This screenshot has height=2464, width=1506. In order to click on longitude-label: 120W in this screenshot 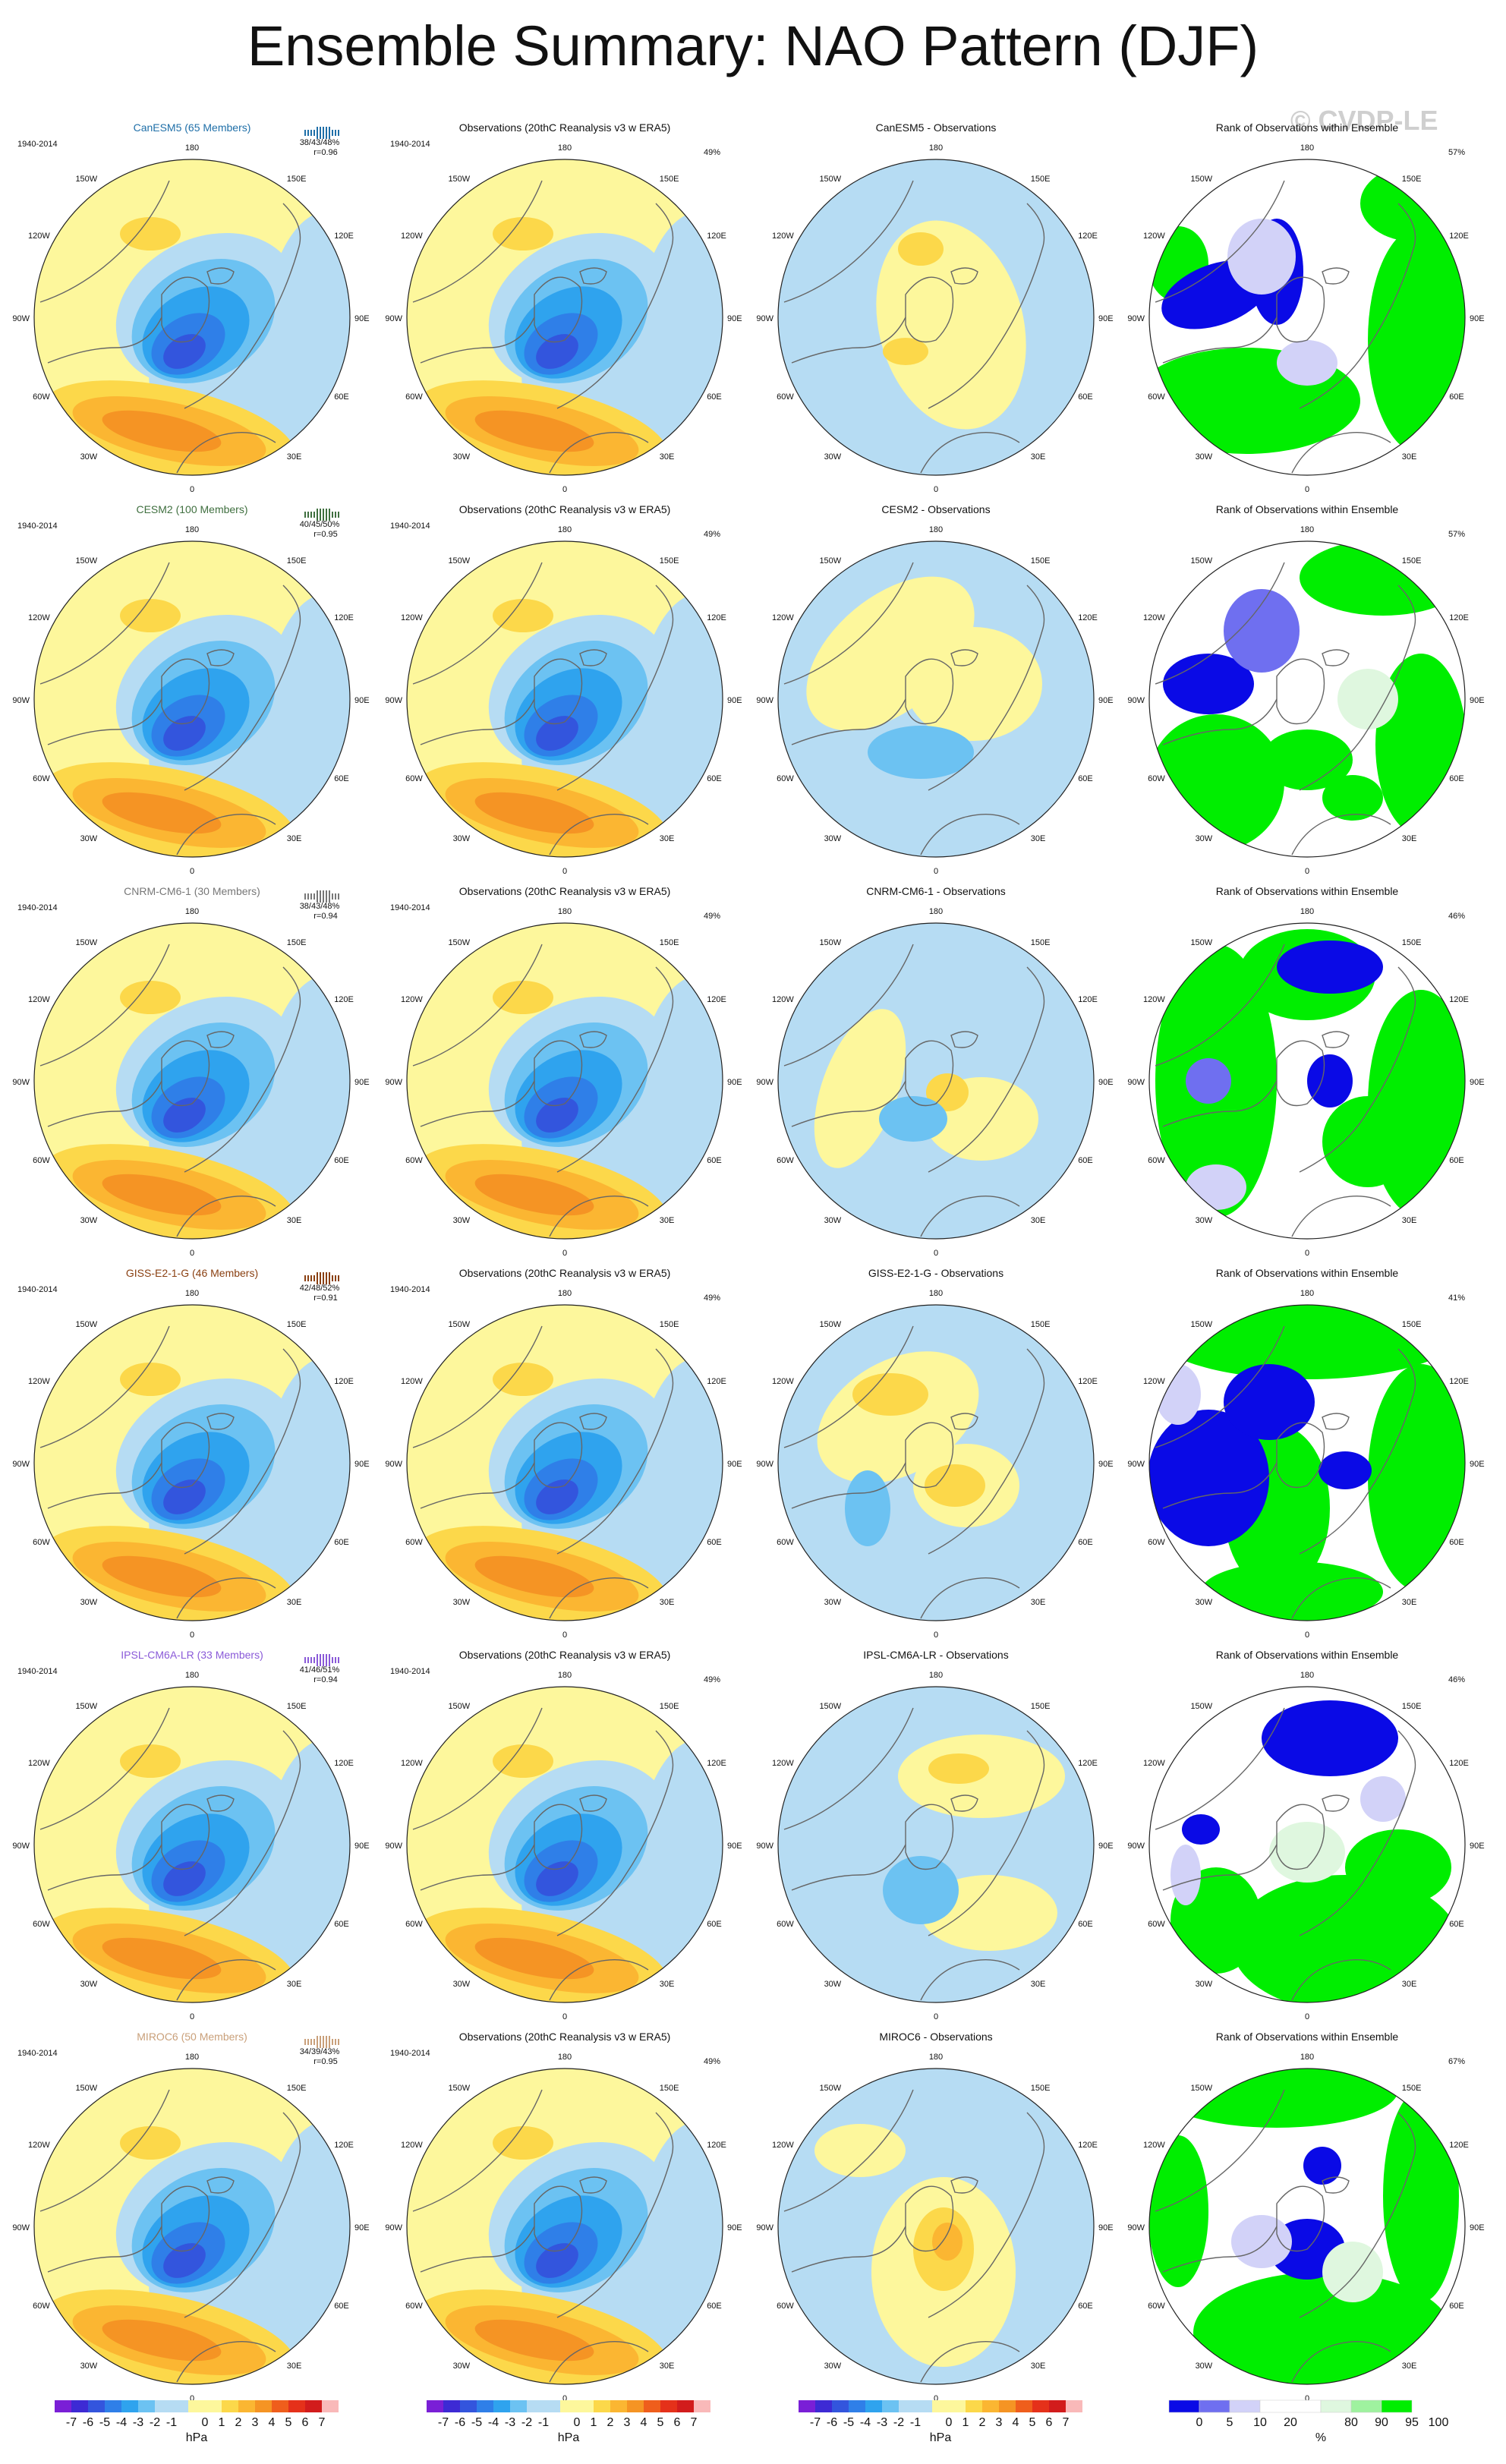, I will do `click(1154, 1381)`.